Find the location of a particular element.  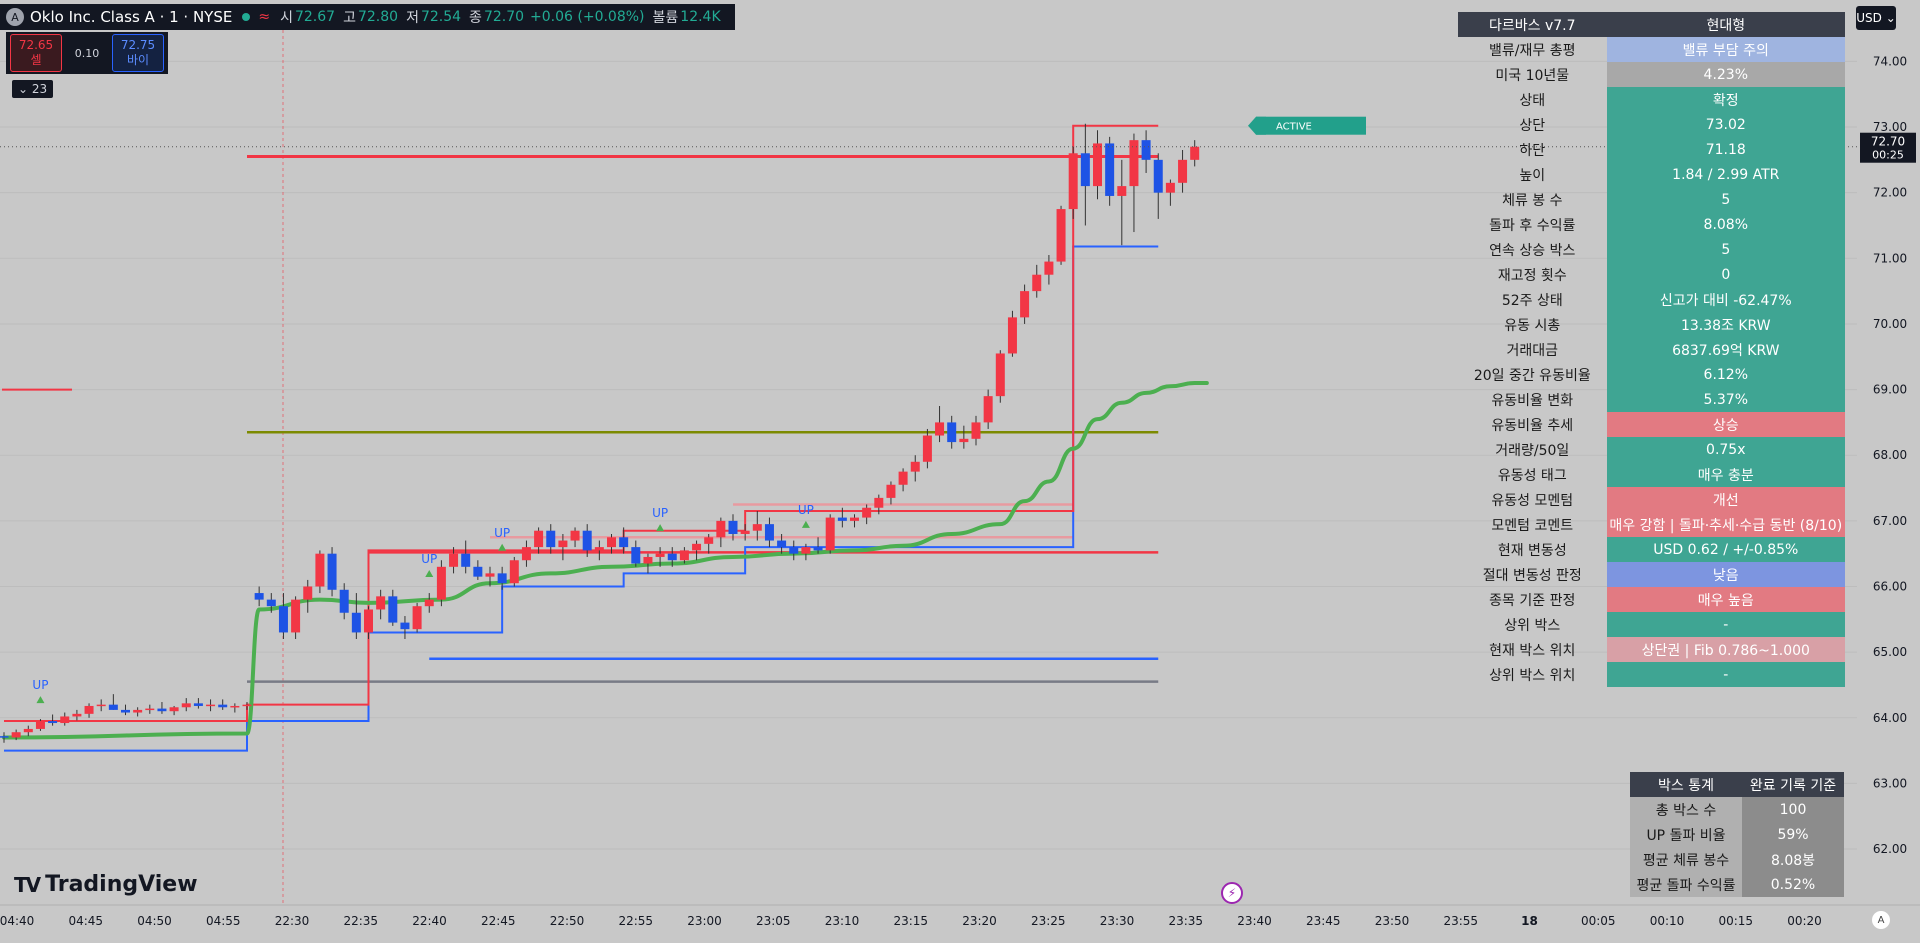

stats-row-label: 평균 체류 봉수 is located at coordinates (1686, 859).